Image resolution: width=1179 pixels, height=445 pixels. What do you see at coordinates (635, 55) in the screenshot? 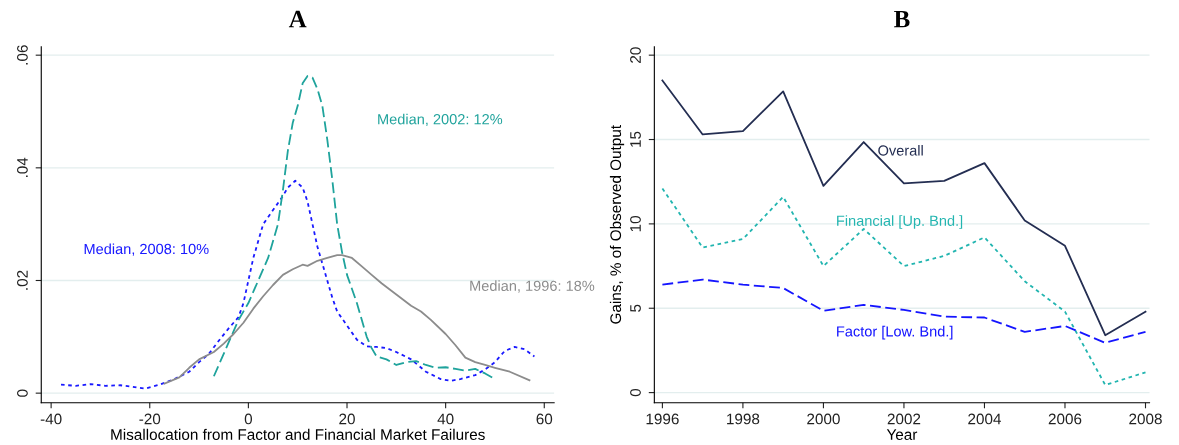
I see `y-tick-label: 20` at bounding box center [635, 55].